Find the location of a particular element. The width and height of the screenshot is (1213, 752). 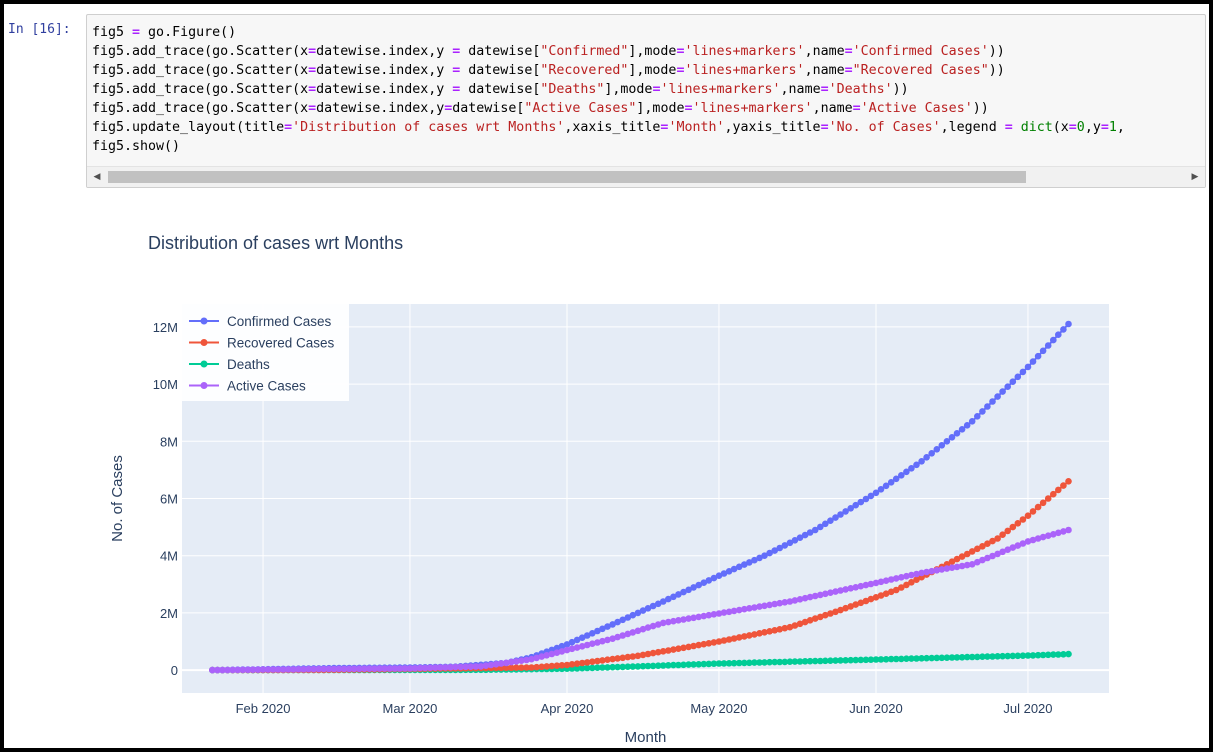

legend-item: Recovered Cases is located at coordinates (262, 343).